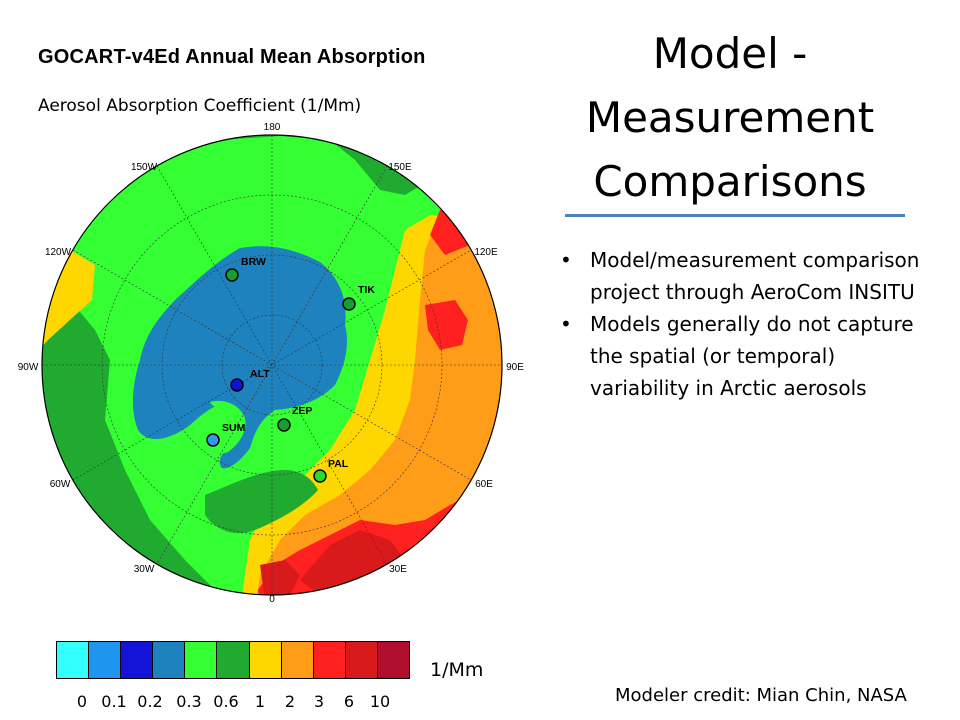 This screenshot has width=960, height=720. I want to click on legend-tick: 0.3, so click(189, 701).